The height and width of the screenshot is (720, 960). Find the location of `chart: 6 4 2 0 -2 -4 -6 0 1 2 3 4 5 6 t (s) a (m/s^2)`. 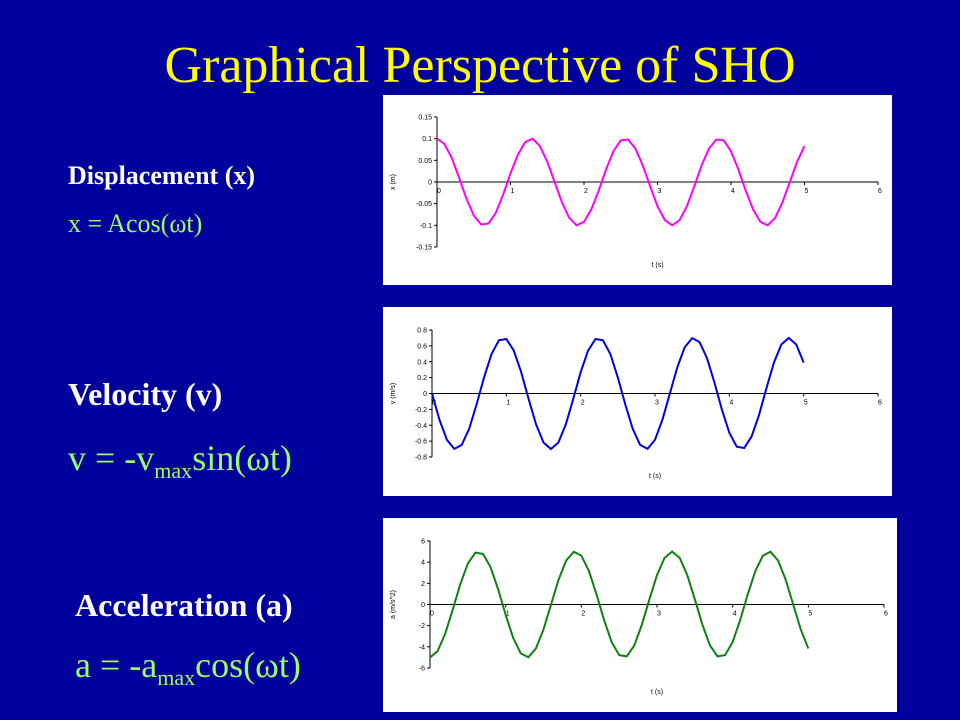

chart: 6 4 2 0 -2 -4 -6 0 1 2 3 4 5 6 t (s) a (m/s^2) is located at coordinates (640, 615).